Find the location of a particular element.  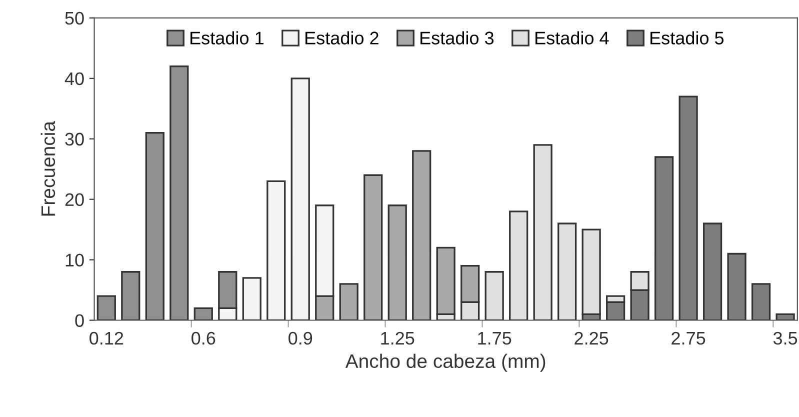

legend-label: Estadio 1 is located at coordinates (227, 37).